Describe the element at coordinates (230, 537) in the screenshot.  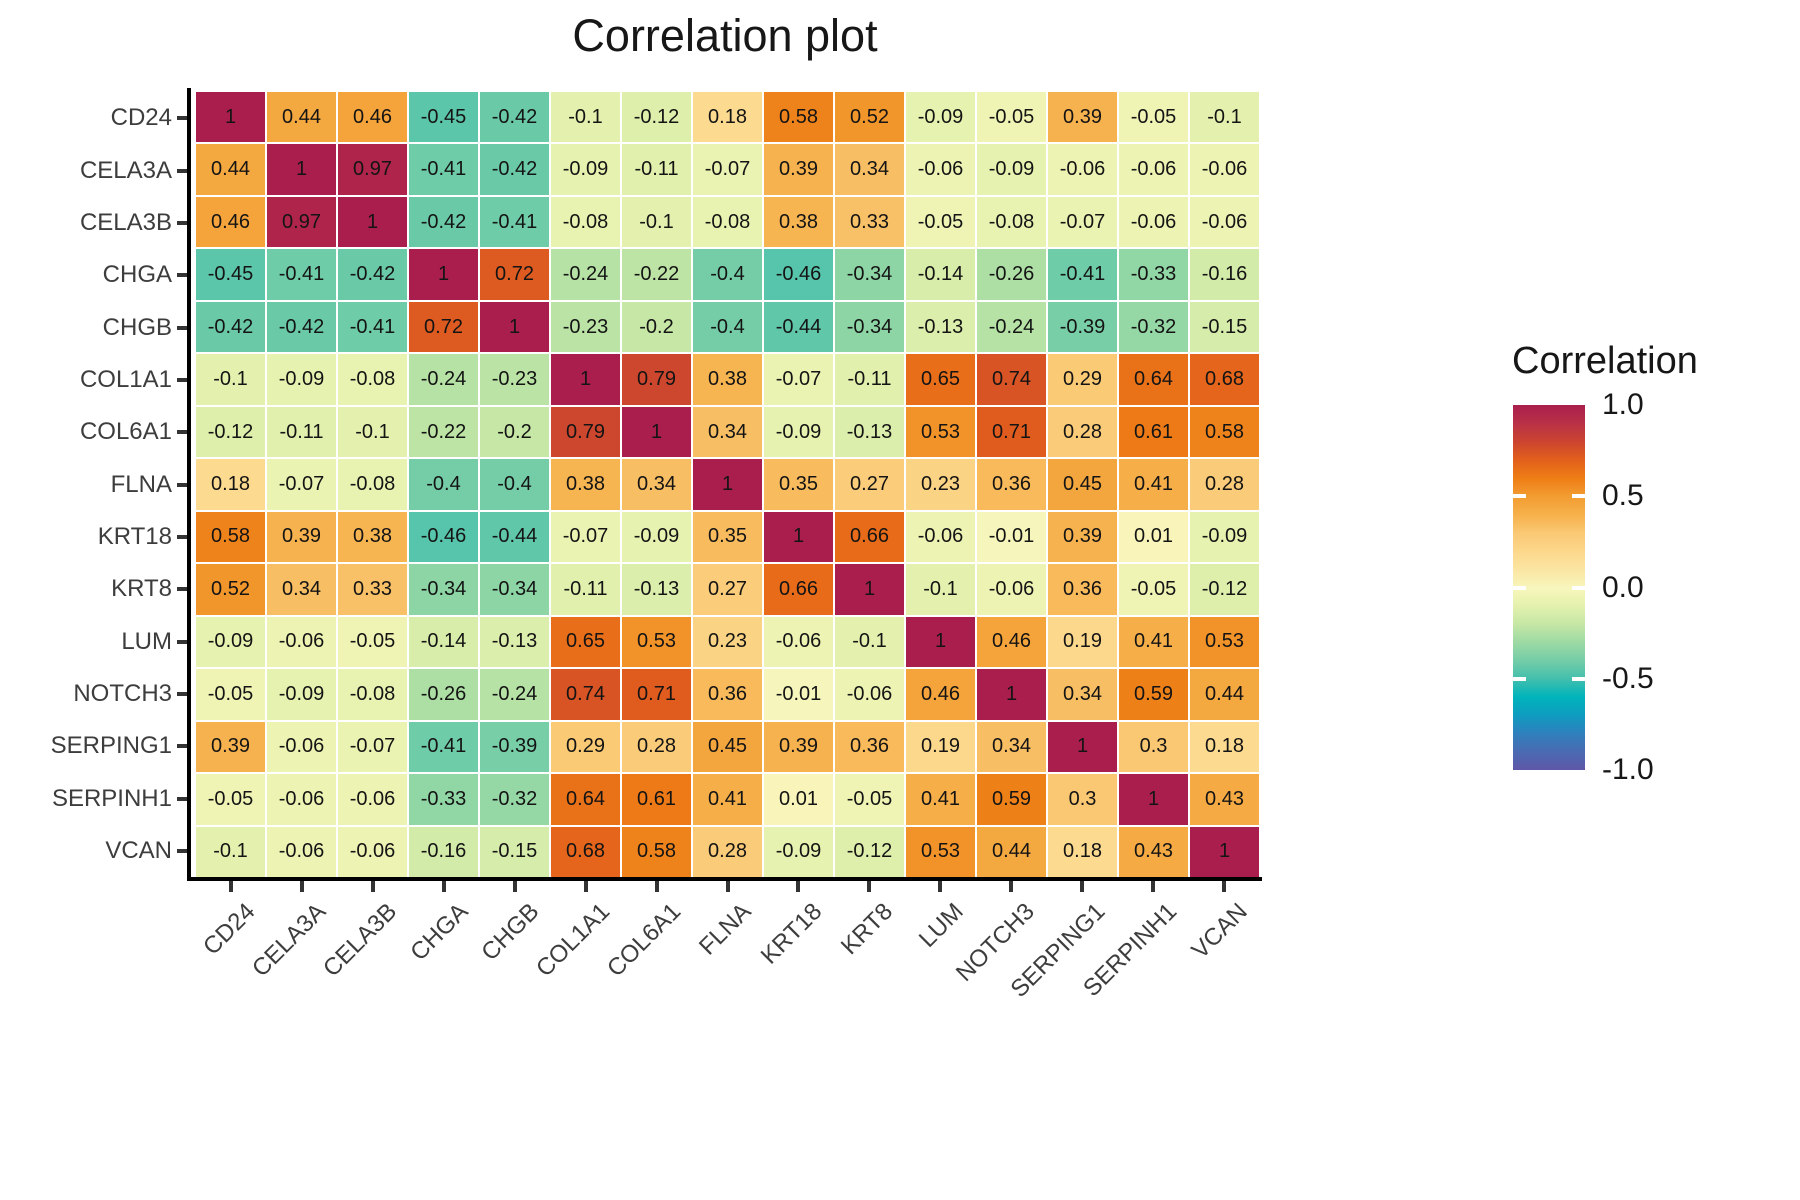
I see `heatmap-cell: 0.58` at that location.